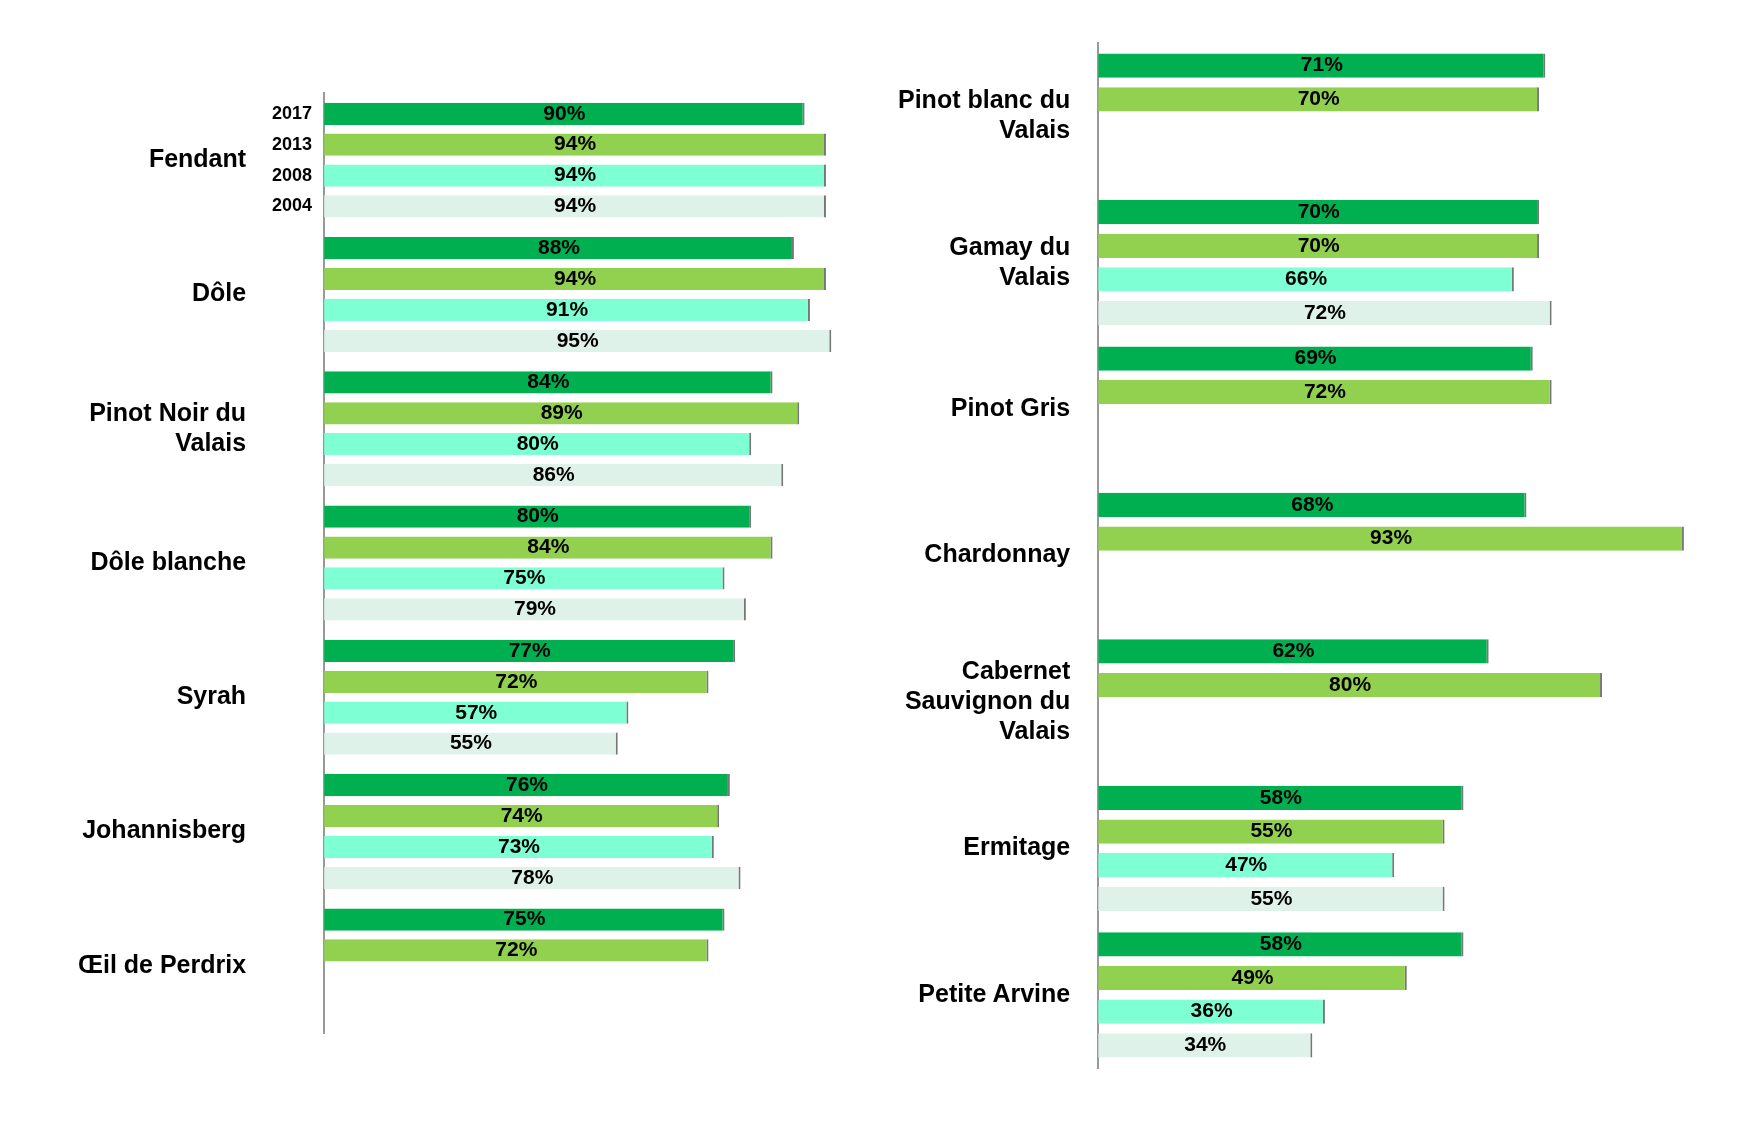 This screenshot has width=1753, height=1134. Describe the element at coordinates (1293, 650) in the screenshot. I see `data-label: 62%` at that location.